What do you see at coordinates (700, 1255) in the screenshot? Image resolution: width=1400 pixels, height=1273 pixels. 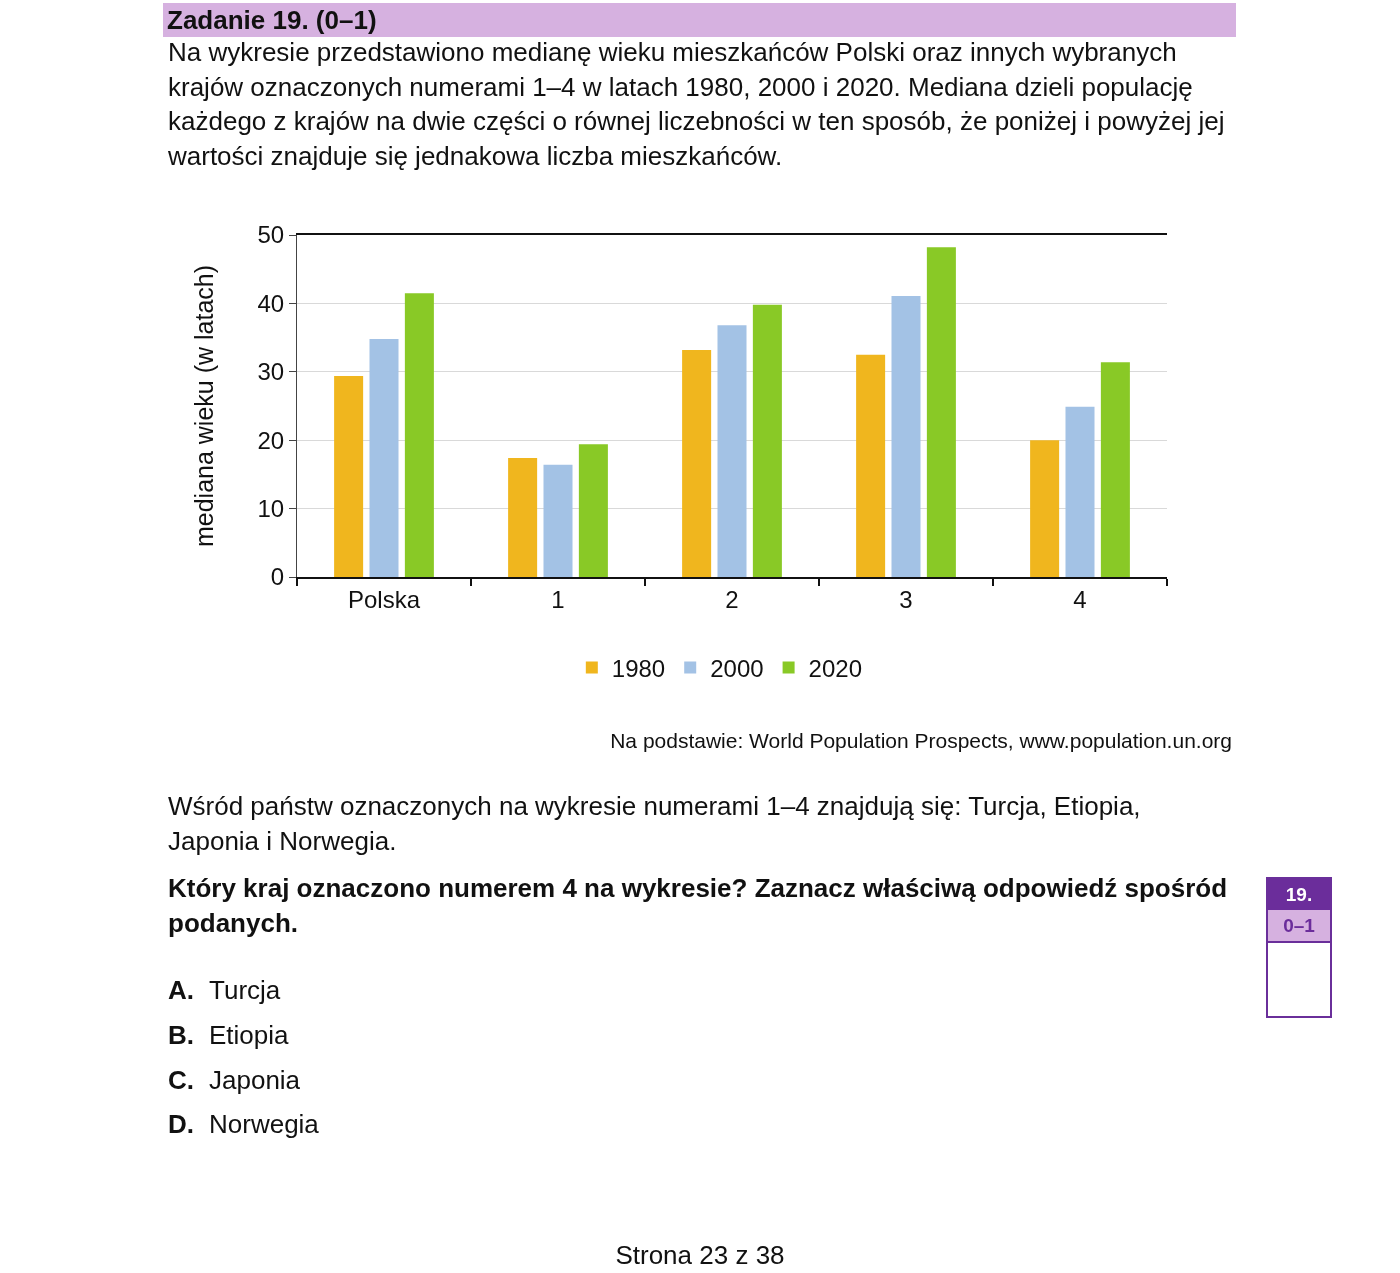 I see `text: Strona 23 z 38` at bounding box center [700, 1255].